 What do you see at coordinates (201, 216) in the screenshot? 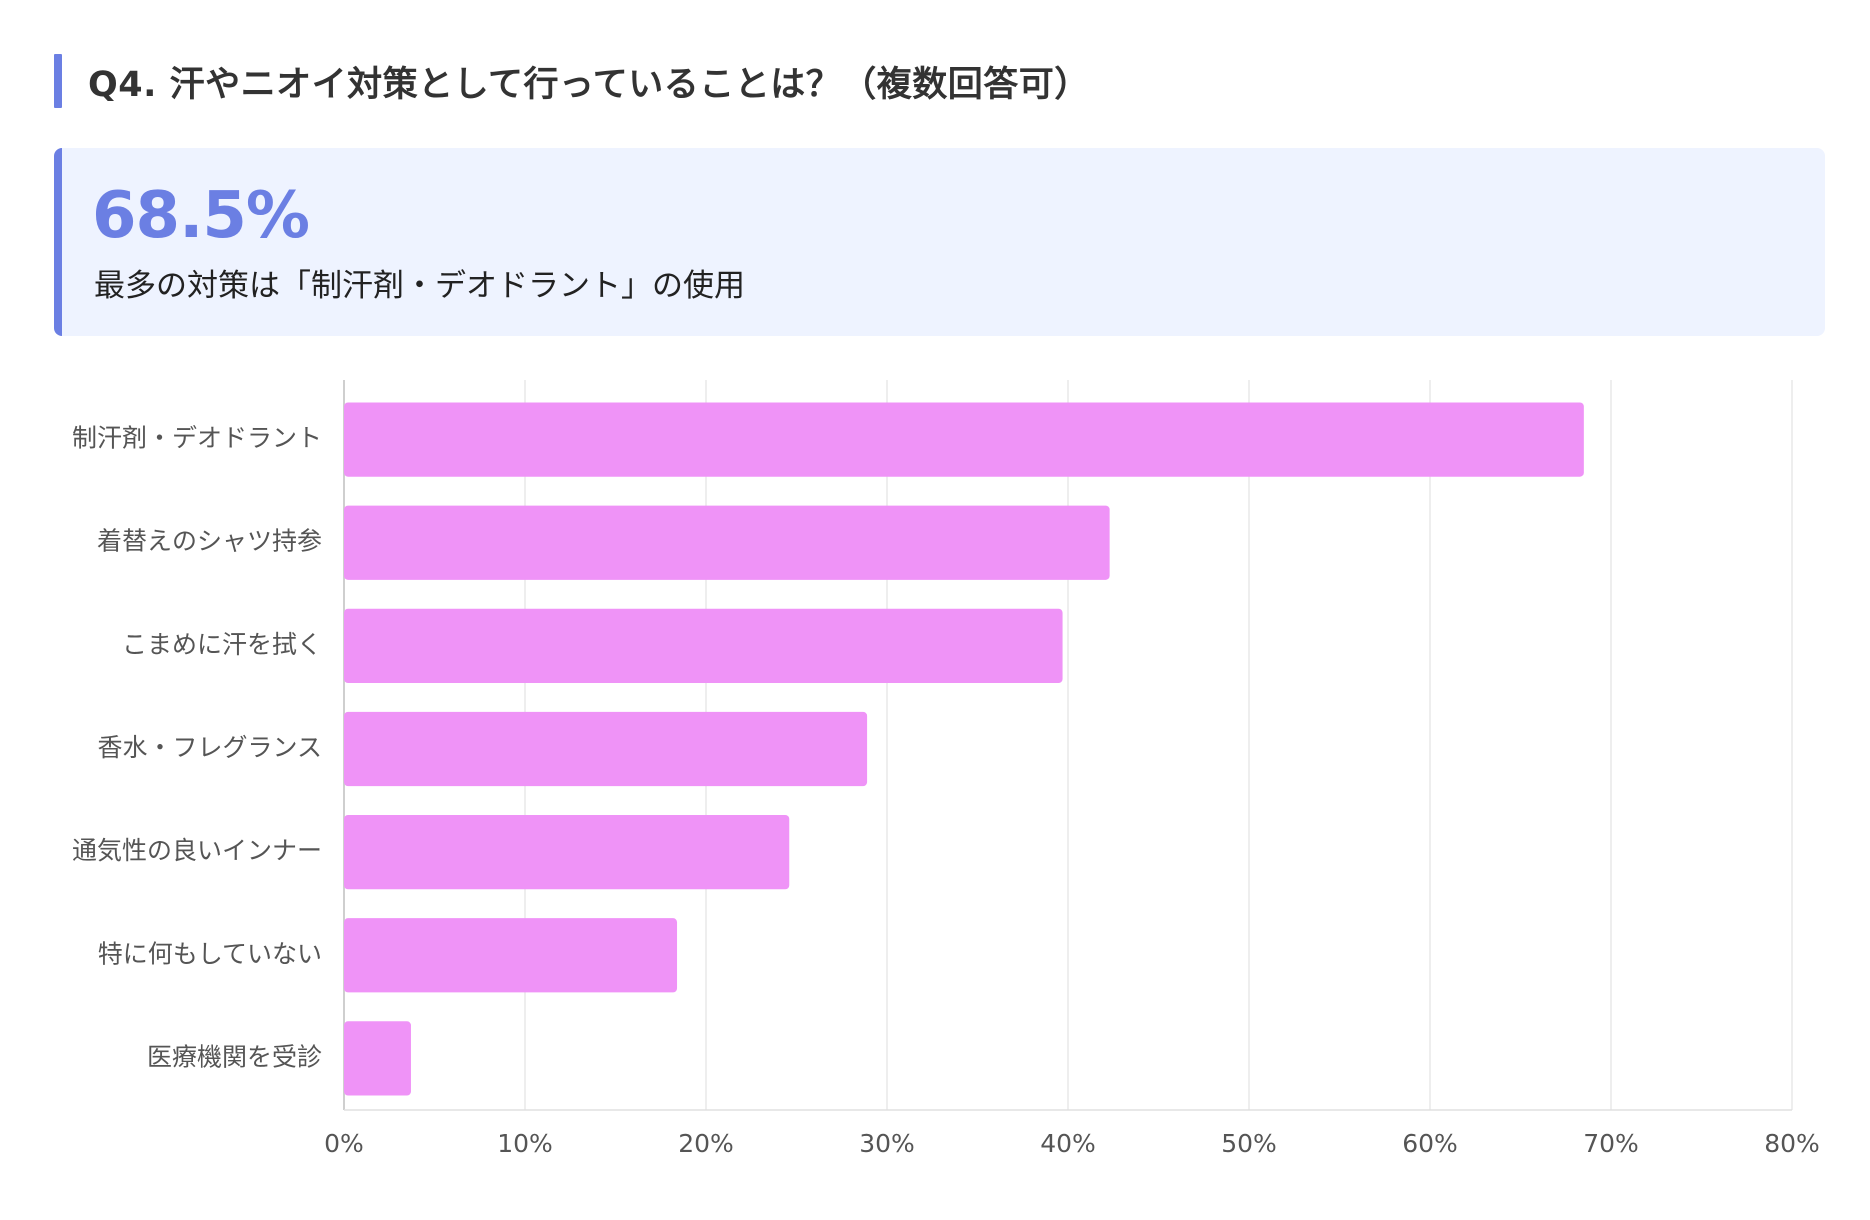
I see `highlight-value: 68.5%` at bounding box center [201, 216].